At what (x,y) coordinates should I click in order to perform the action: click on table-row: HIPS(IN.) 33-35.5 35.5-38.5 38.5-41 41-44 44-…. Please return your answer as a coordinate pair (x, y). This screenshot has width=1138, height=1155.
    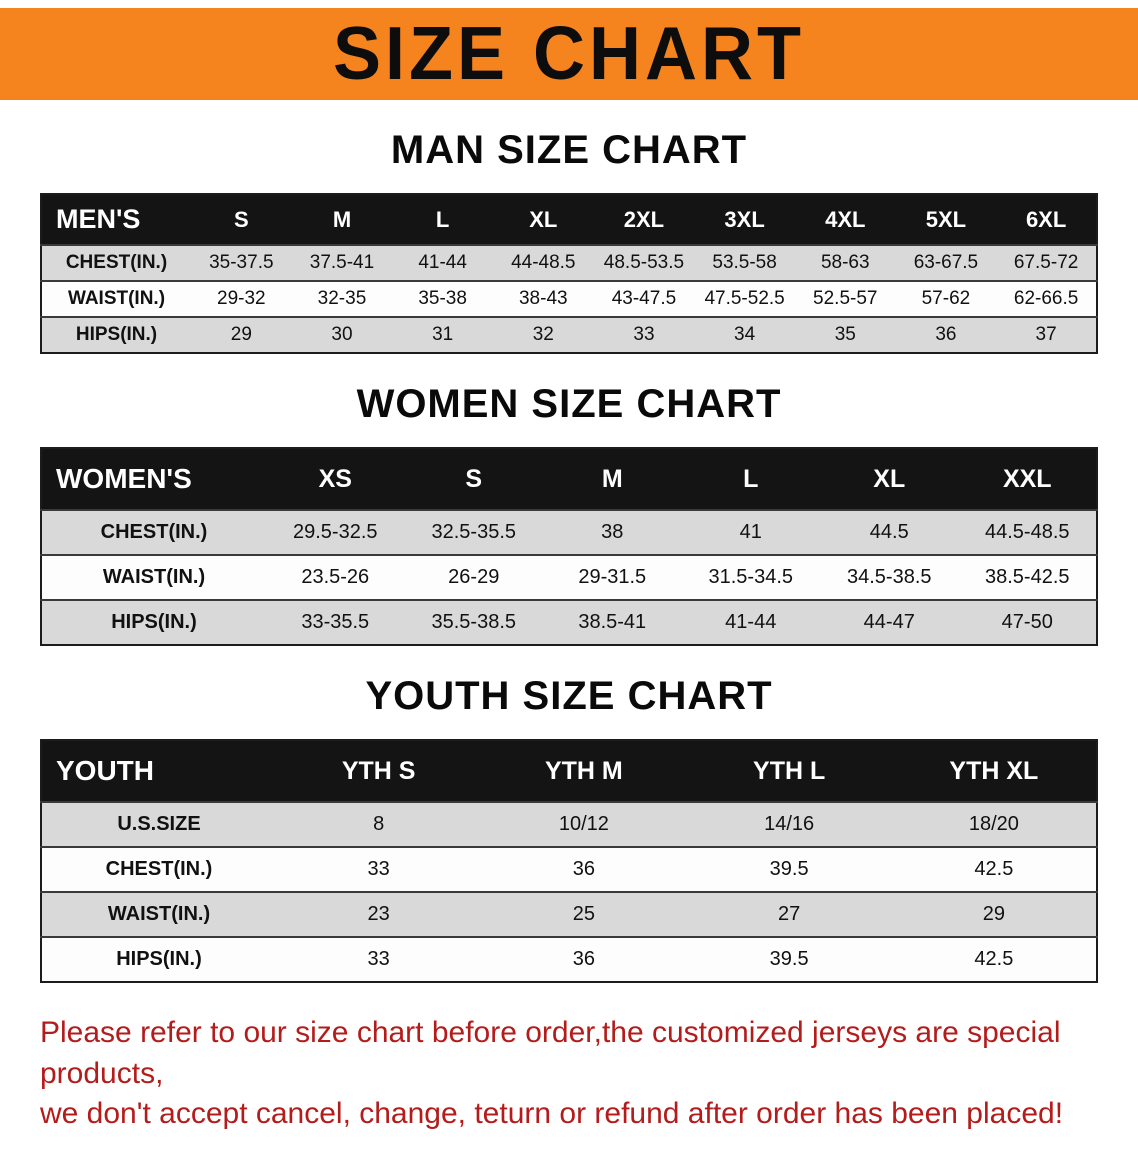
    Looking at the image, I should click on (569, 622).